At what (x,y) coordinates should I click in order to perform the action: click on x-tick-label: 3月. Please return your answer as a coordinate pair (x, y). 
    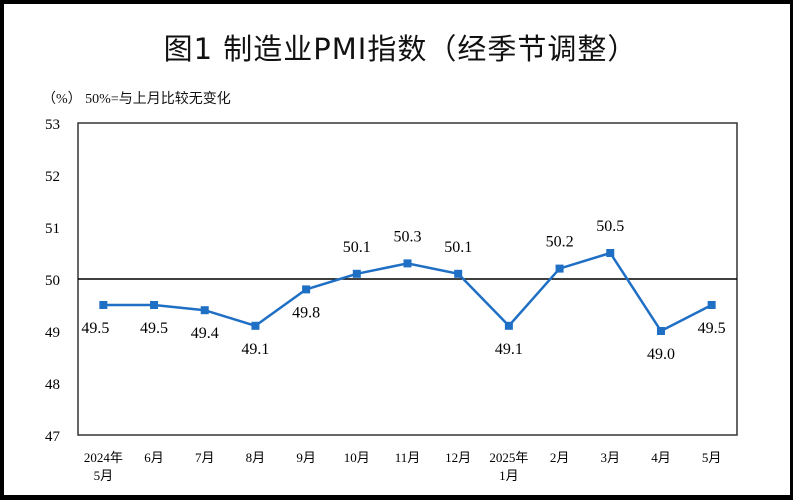
    Looking at the image, I should click on (611, 457).